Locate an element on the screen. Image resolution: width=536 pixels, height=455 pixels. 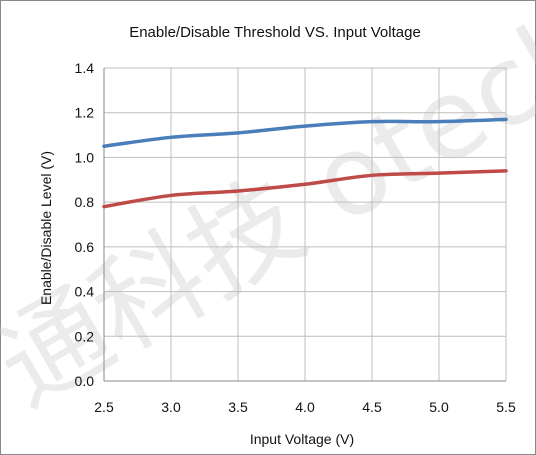
y-tick-label: 0.2 is located at coordinates (85, 336).